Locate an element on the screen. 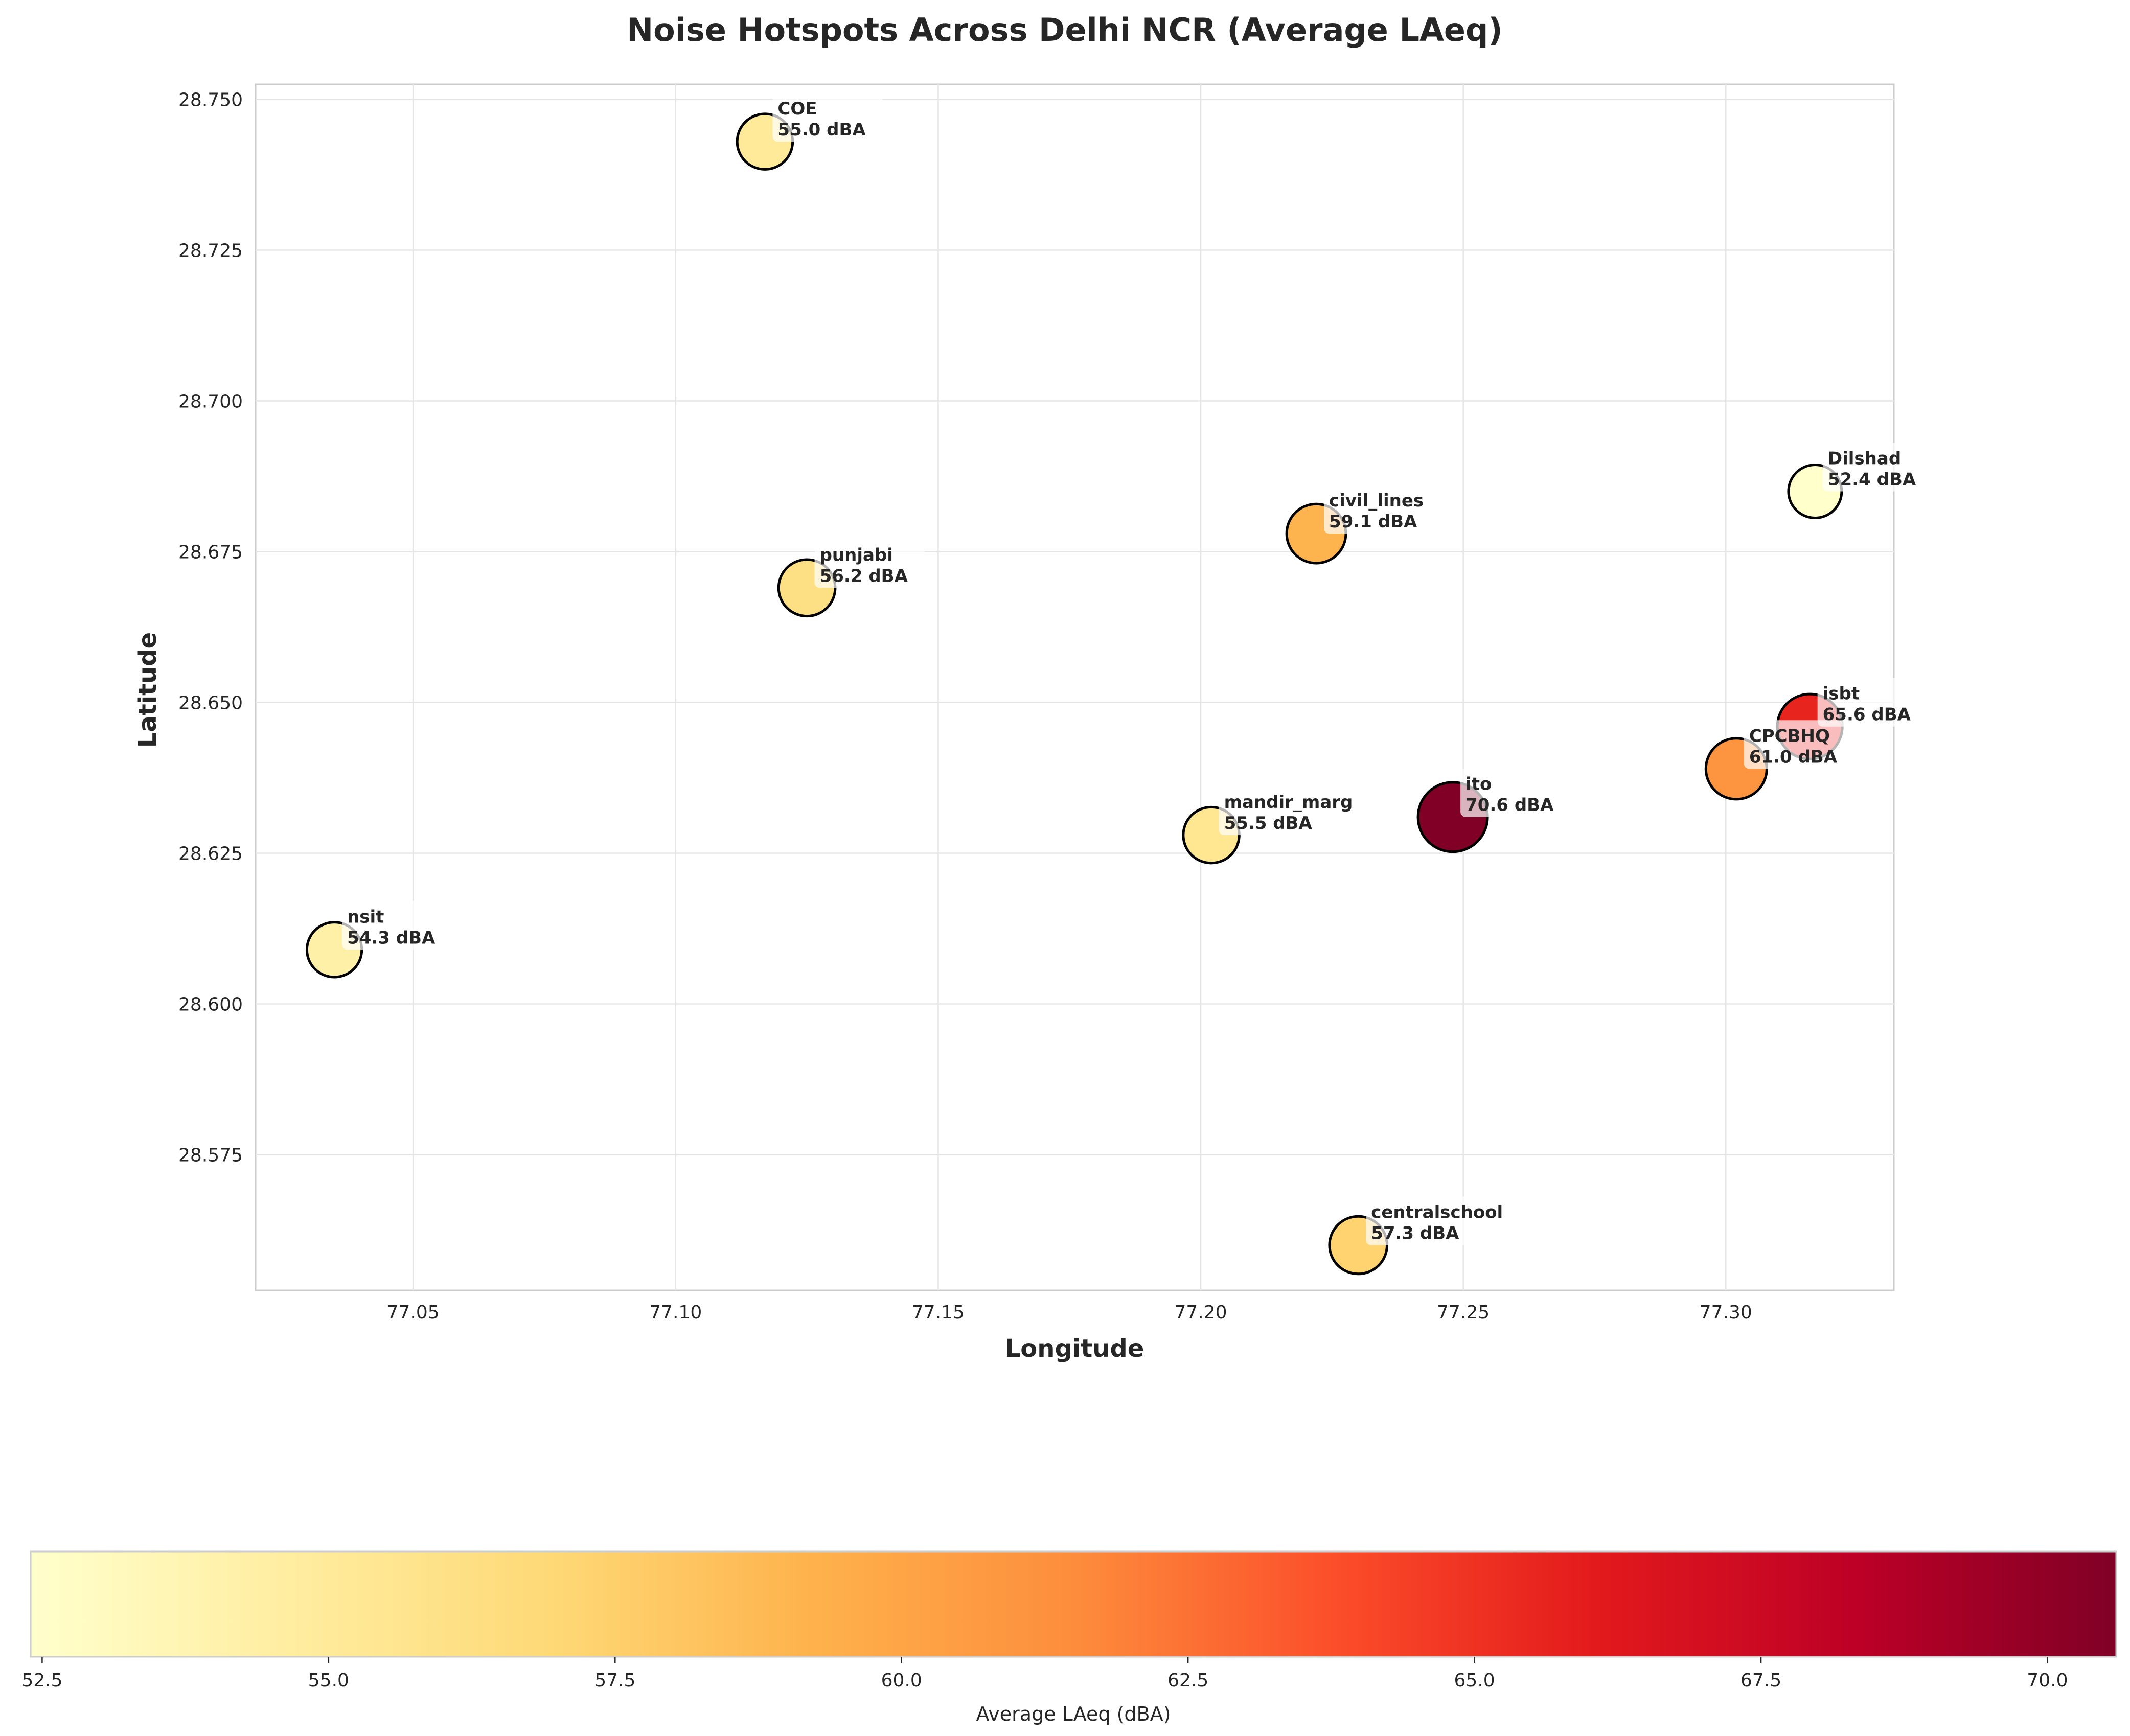 This screenshot has width=2130, height=1736. y-tick-label: 28.625 is located at coordinates (211, 854).